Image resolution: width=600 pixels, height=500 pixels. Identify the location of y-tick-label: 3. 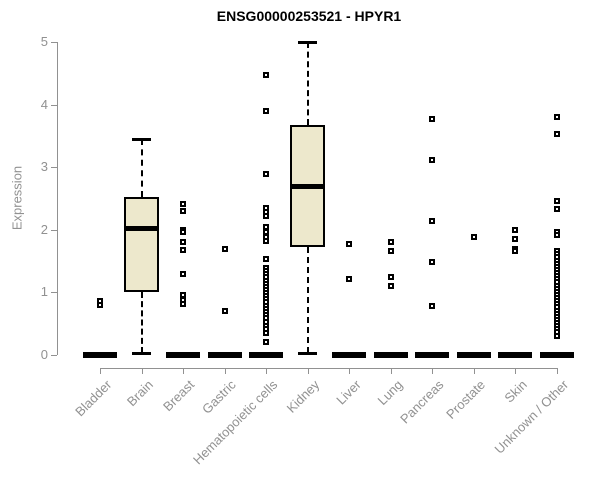
(44, 167).